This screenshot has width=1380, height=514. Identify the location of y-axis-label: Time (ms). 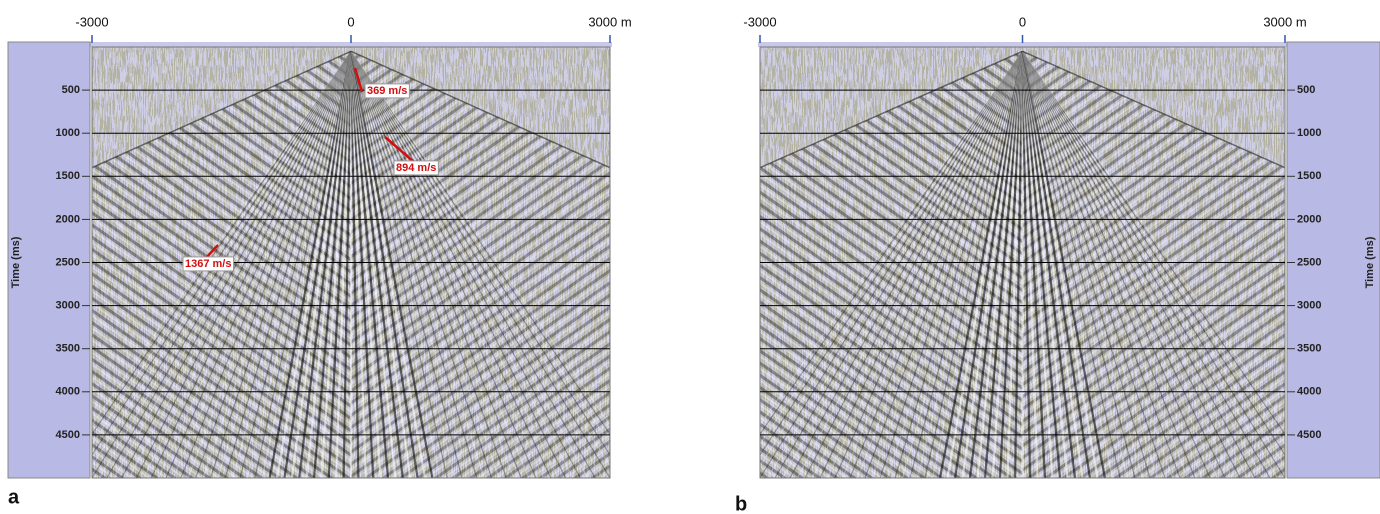
(16, 262).